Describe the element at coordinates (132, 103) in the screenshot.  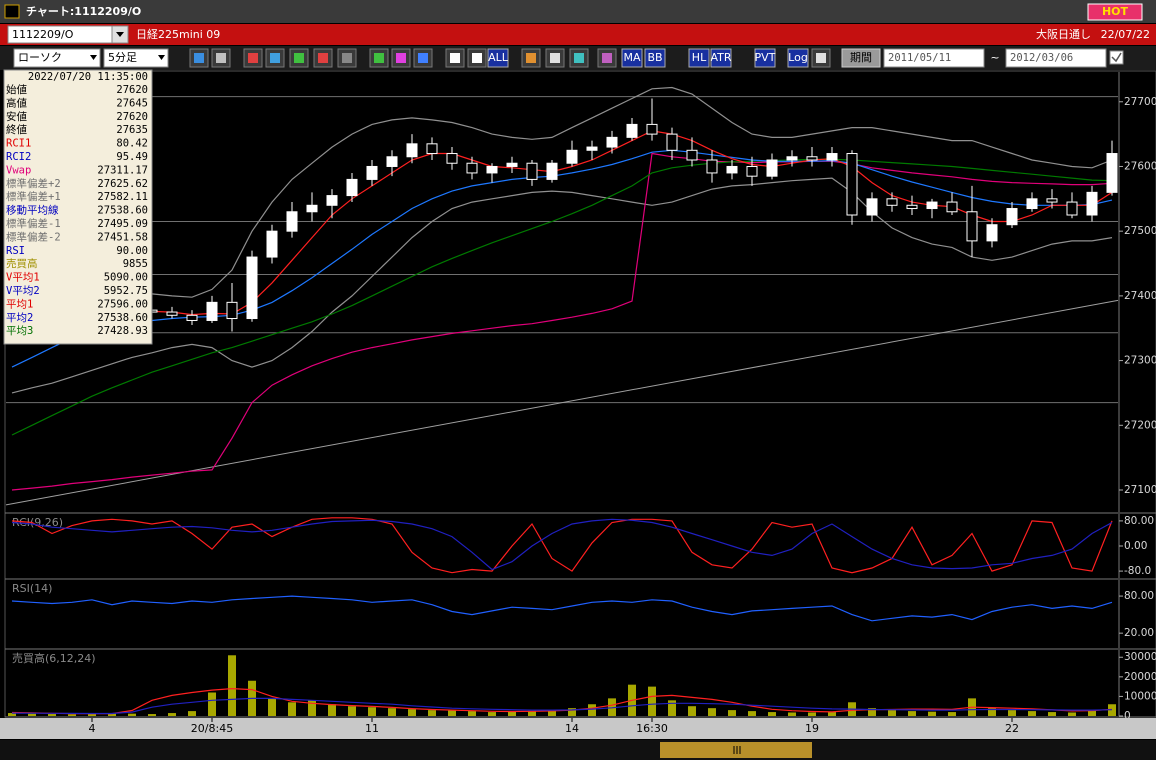
I see `info-value: 27645` at that location.